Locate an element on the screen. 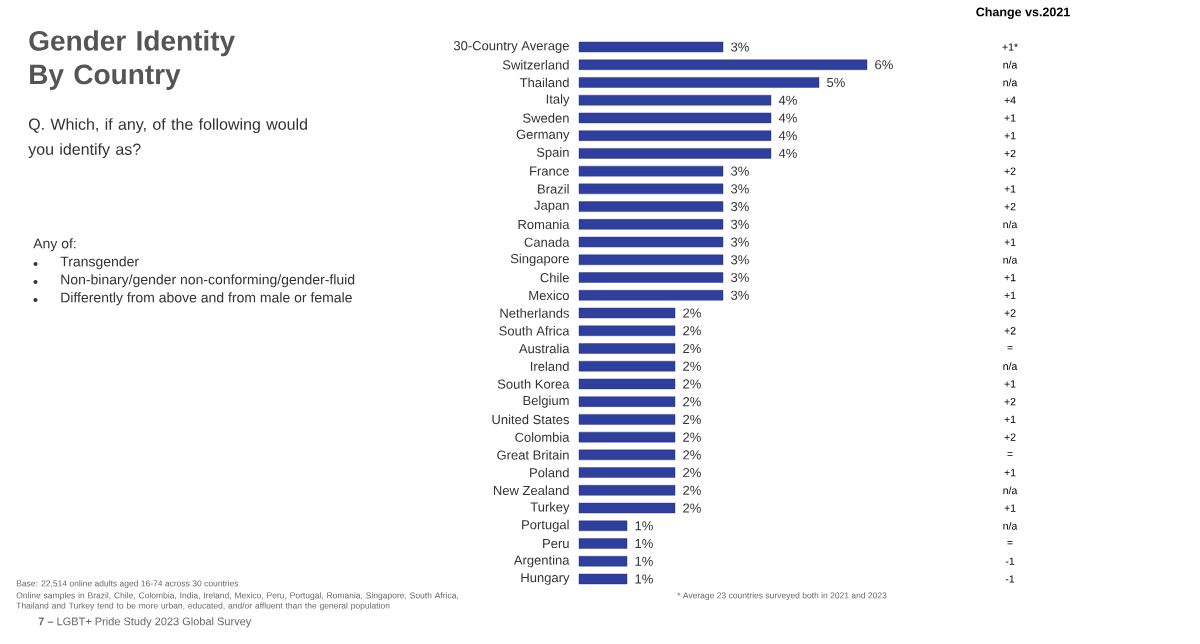 This screenshot has width=1200, height=644. y-tick-label: Ireland is located at coordinates (549, 366).